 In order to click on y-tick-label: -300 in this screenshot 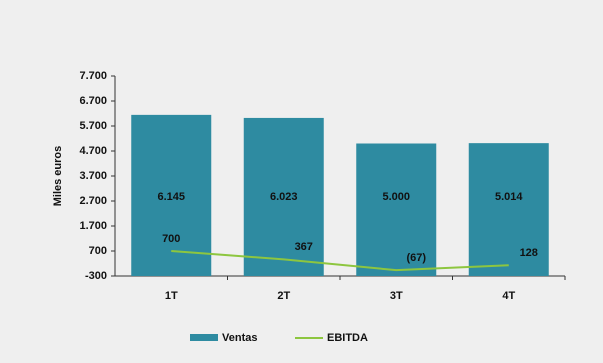, I will do `click(96, 276)`.